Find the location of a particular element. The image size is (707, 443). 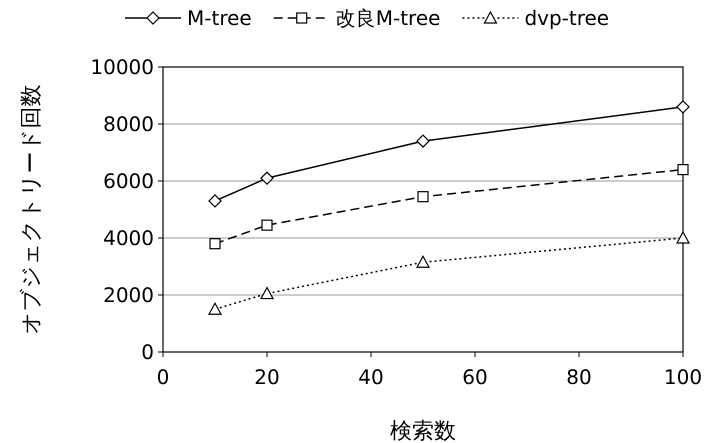

y-tick-label: 0 is located at coordinates (147, 352).